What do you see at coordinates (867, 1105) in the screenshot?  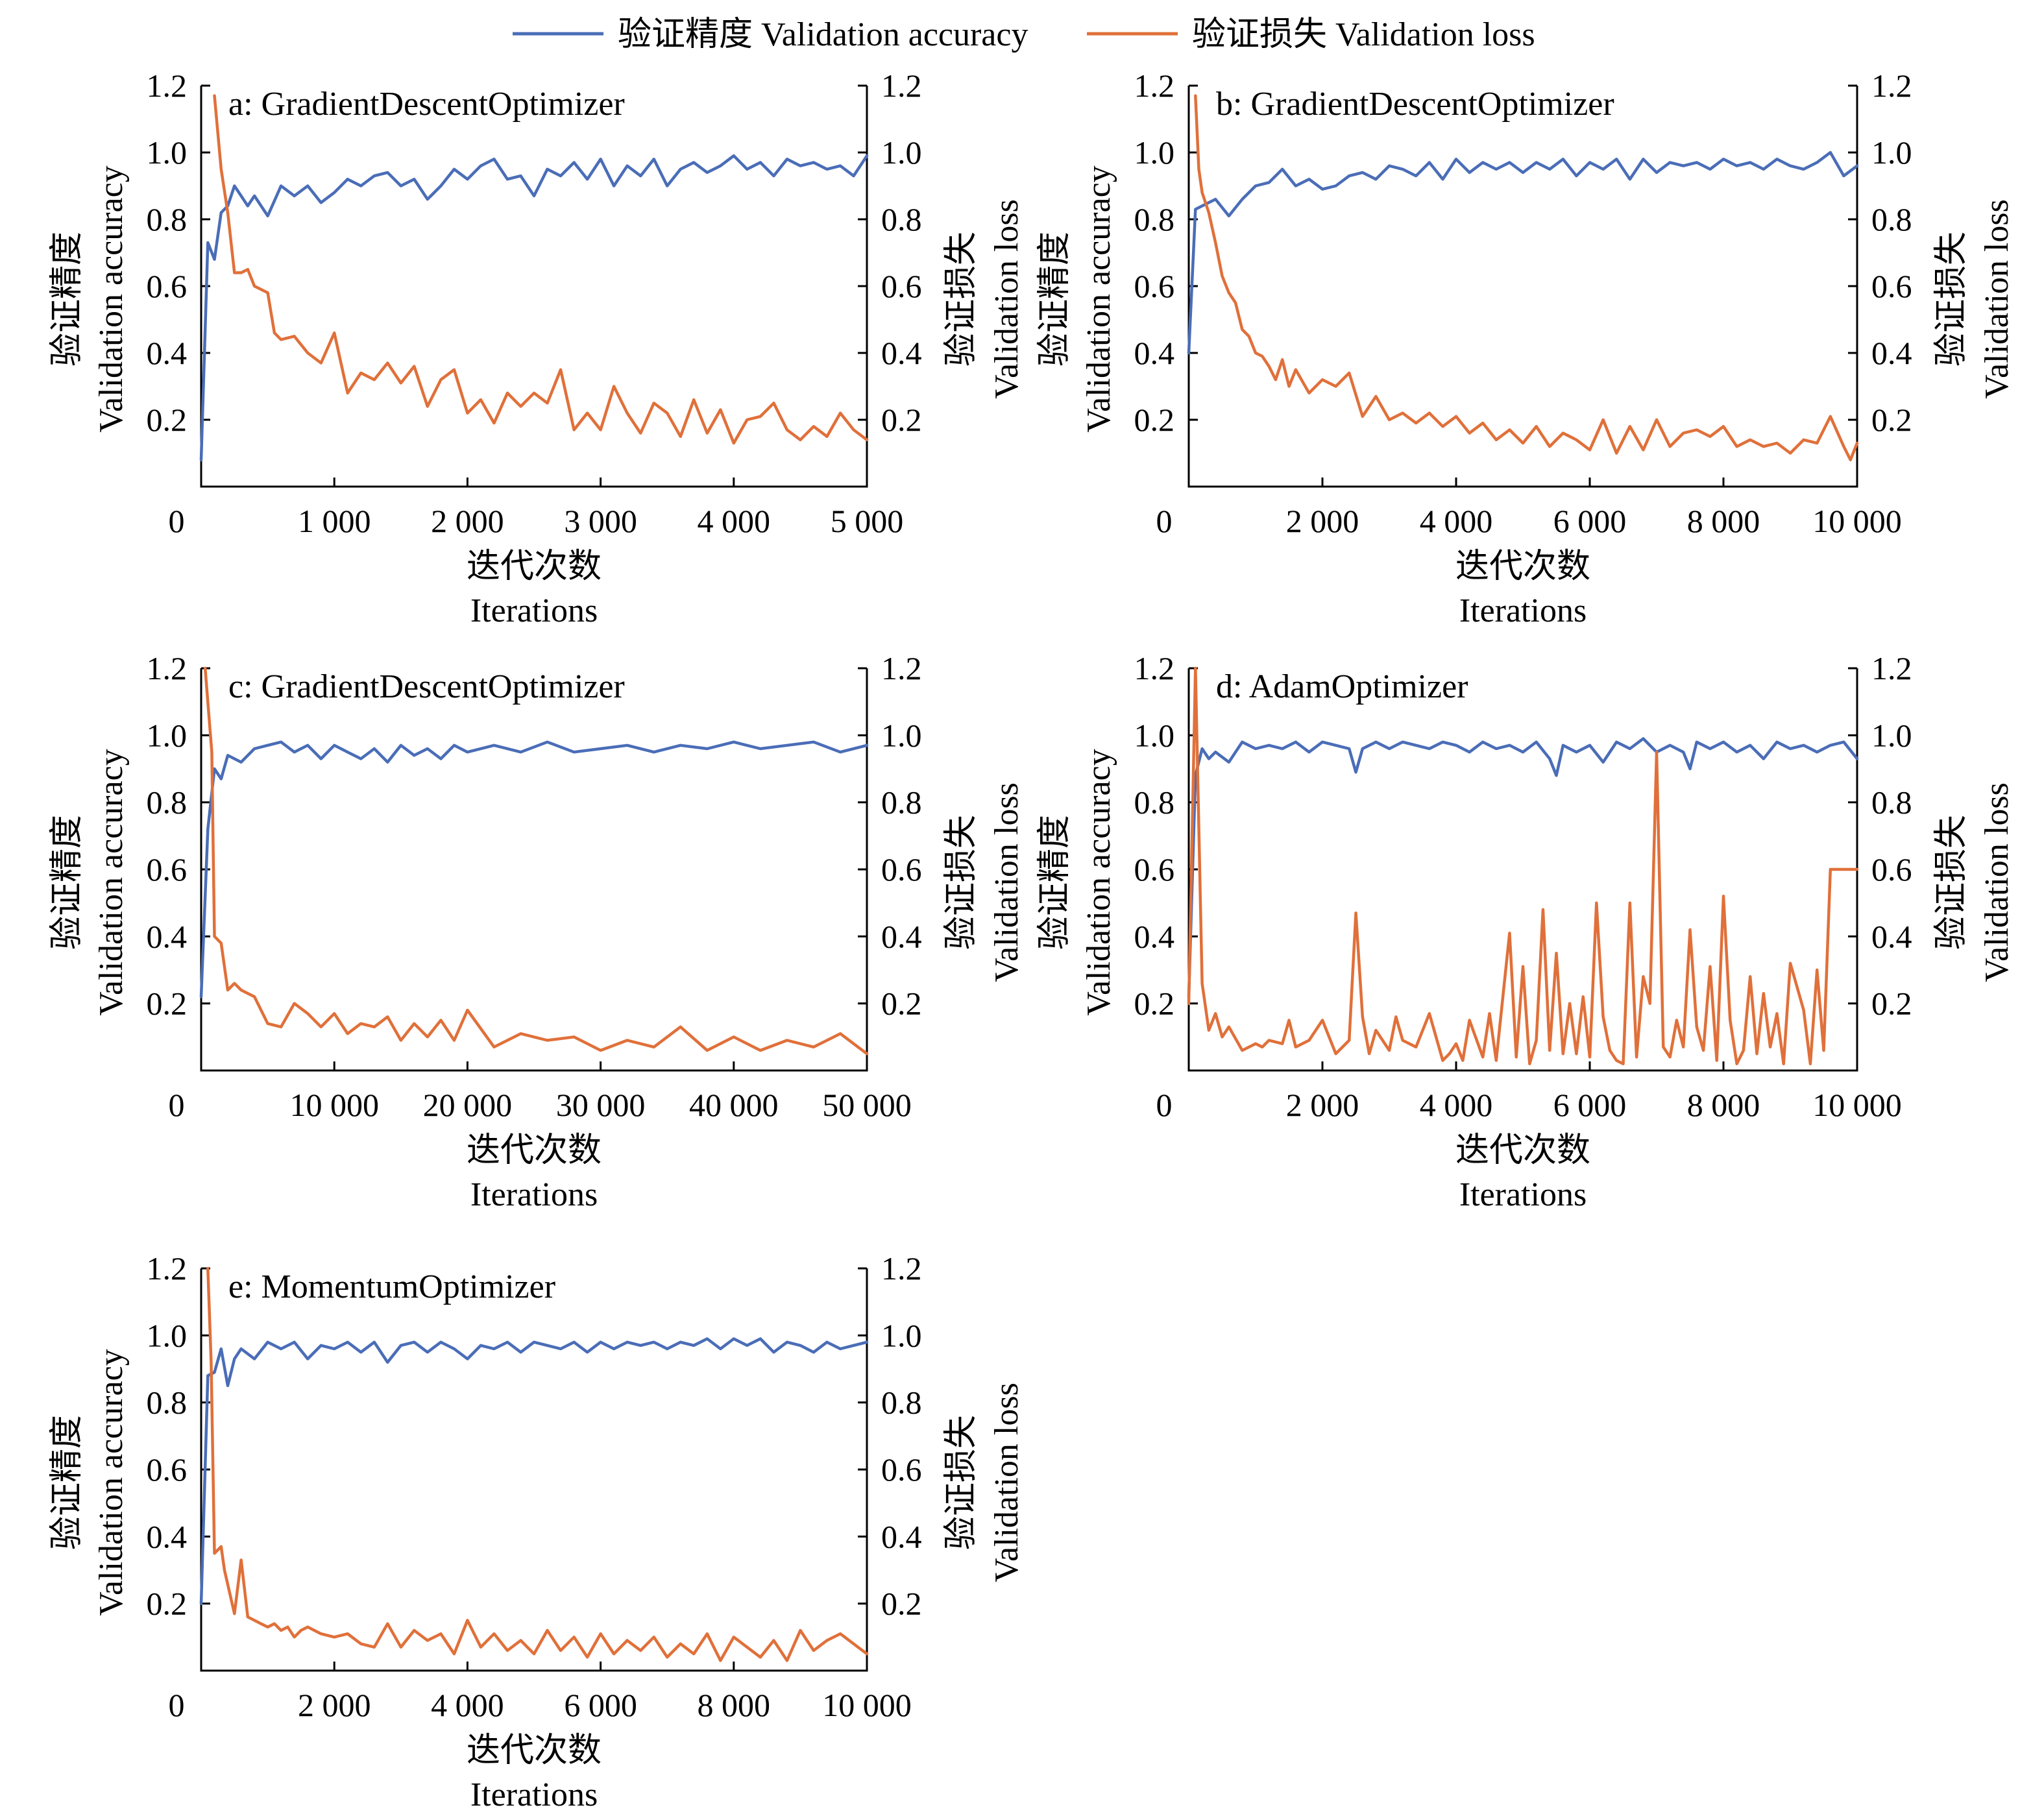 I see `x-tick-label: 50 000` at bounding box center [867, 1105].